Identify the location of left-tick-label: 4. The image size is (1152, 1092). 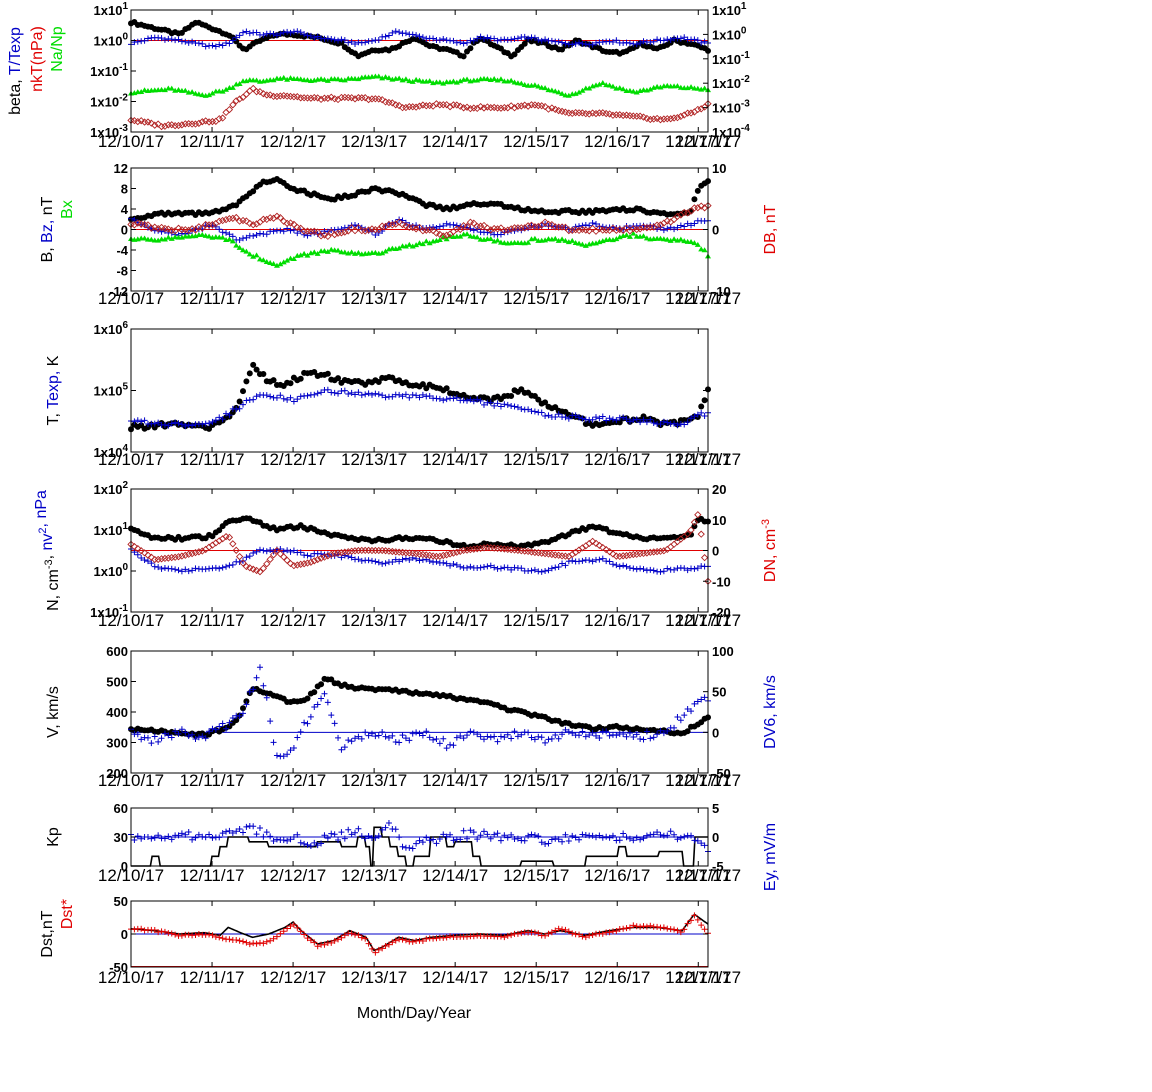
(125, 209).